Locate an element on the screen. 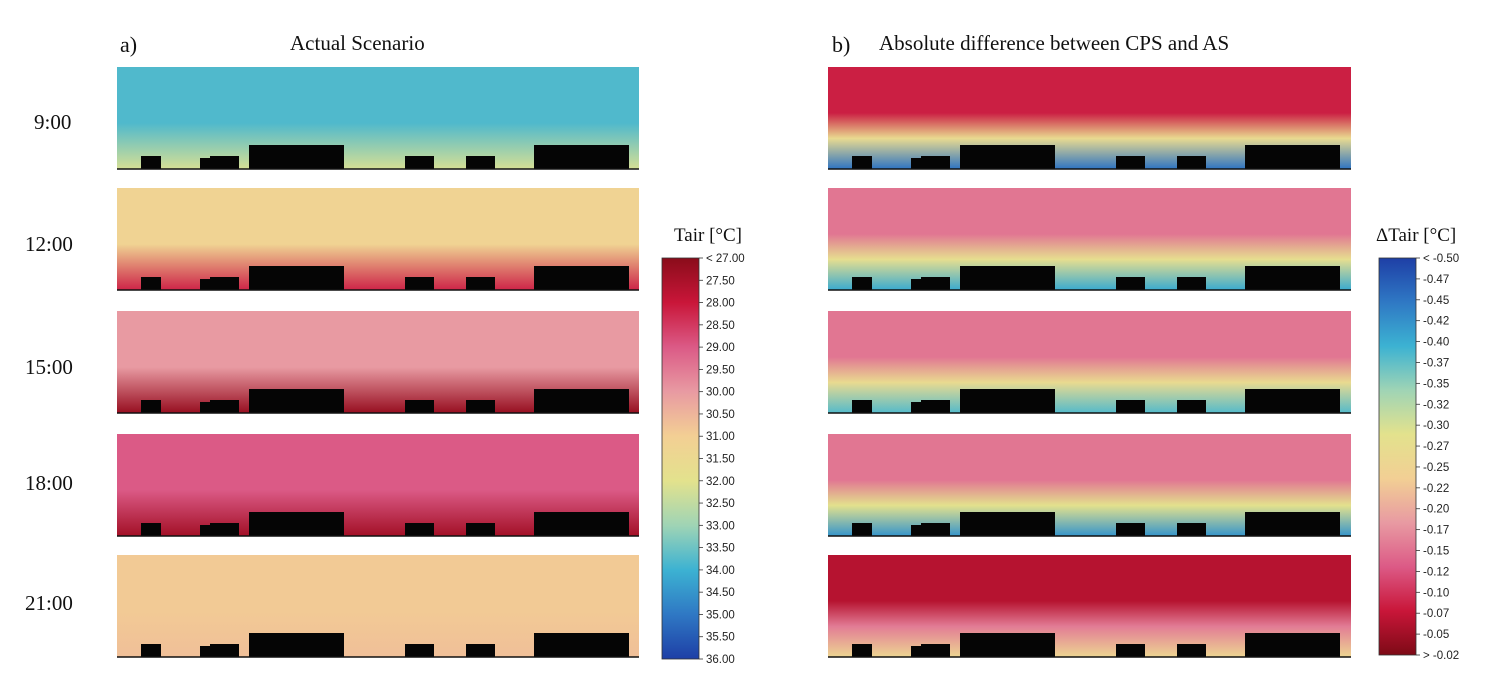  colorbar-b-tick-label: < -0.50 is located at coordinates (1441, 259).